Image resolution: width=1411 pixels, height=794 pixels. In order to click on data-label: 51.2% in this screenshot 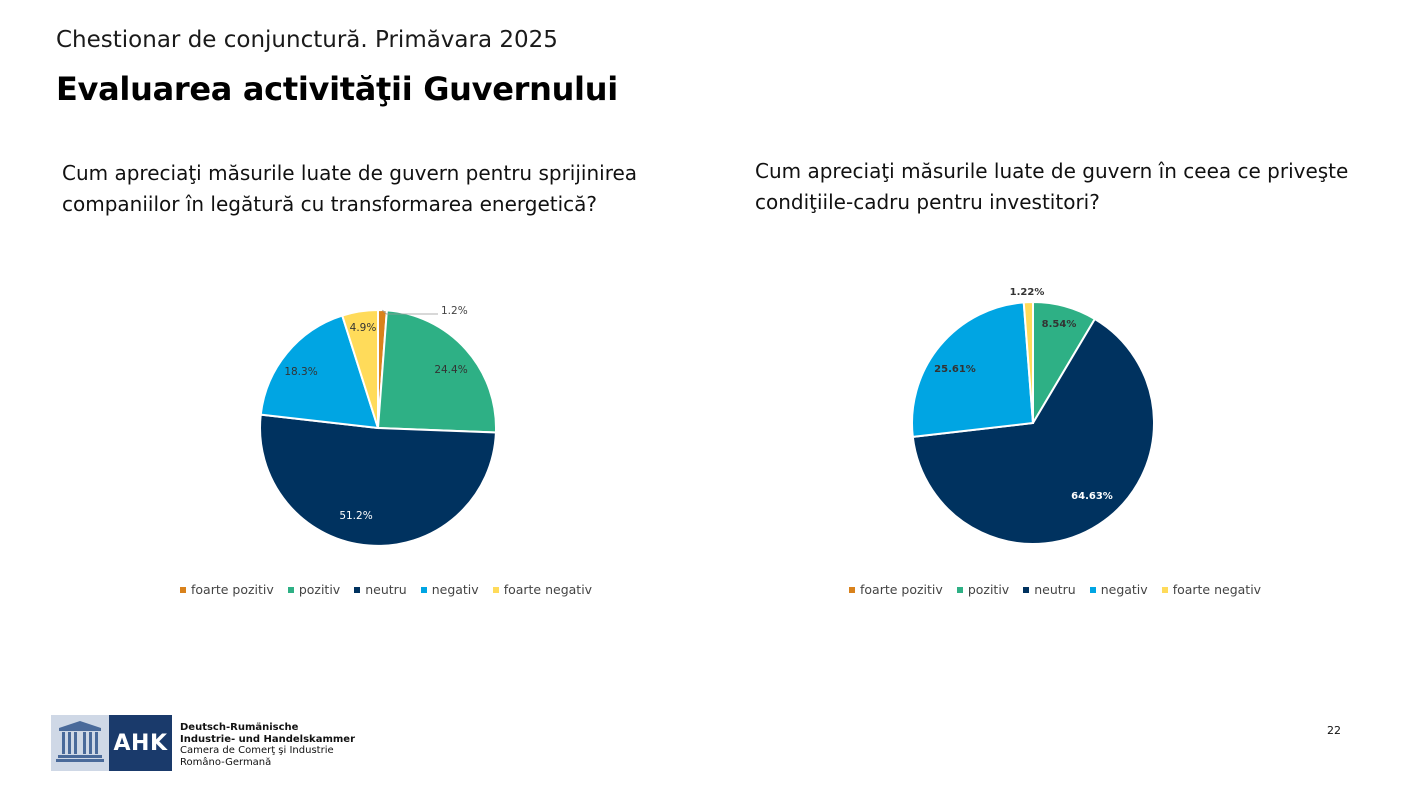, I will do `click(355, 516)`.